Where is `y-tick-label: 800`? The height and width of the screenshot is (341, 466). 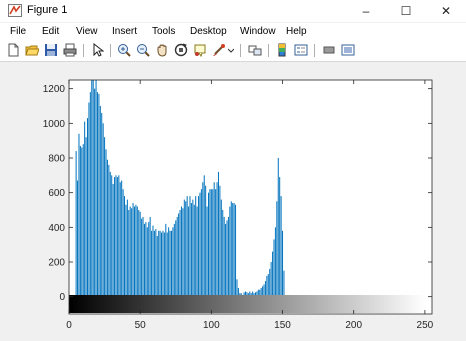 y-tick-label: 800 is located at coordinates (56, 159).